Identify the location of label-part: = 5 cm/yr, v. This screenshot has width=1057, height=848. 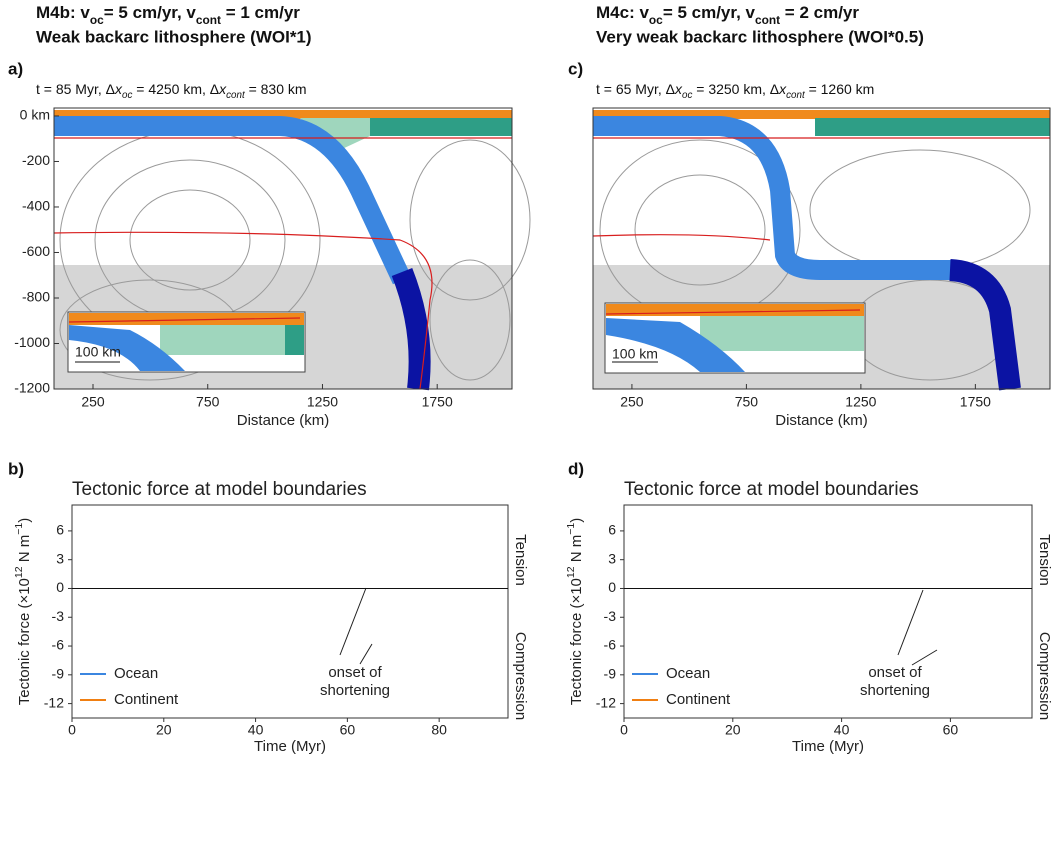
(150, 12).